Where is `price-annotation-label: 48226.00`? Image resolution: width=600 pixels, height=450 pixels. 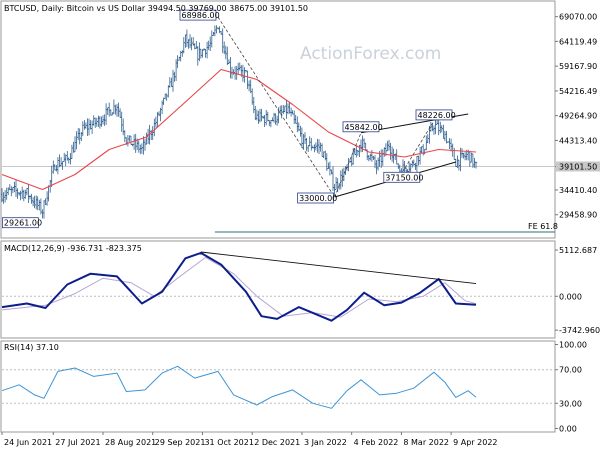
price-annotation-label: 48226.00 is located at coordinates (437, 115).